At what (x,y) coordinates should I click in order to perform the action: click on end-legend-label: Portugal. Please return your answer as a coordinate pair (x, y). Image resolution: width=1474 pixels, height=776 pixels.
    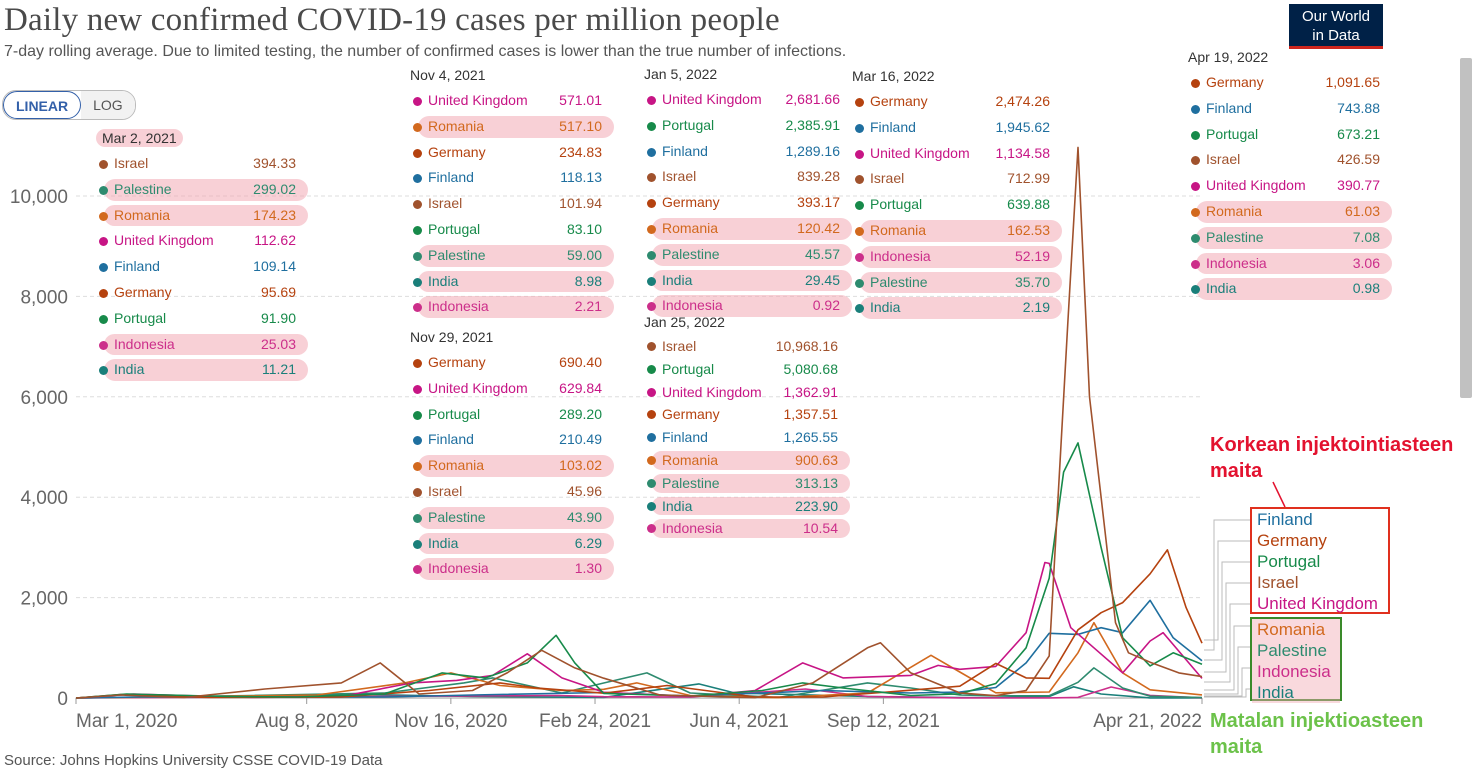
    Looking at the image, I should click on (1289, 561).